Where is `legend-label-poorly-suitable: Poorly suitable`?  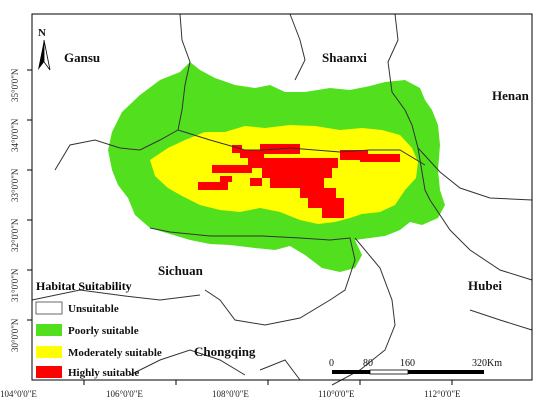 legend-label-poorly-suitable: Poorly suitable is located at coordinates (103, 331).